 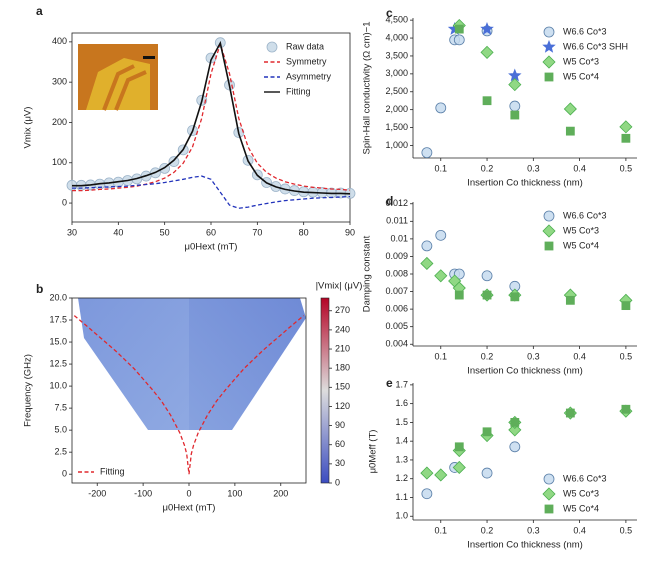 What do you see at coordinates (143, 493) in the screenshot?
I see `x-tick-label: -100` at bounding box center [143, 493].